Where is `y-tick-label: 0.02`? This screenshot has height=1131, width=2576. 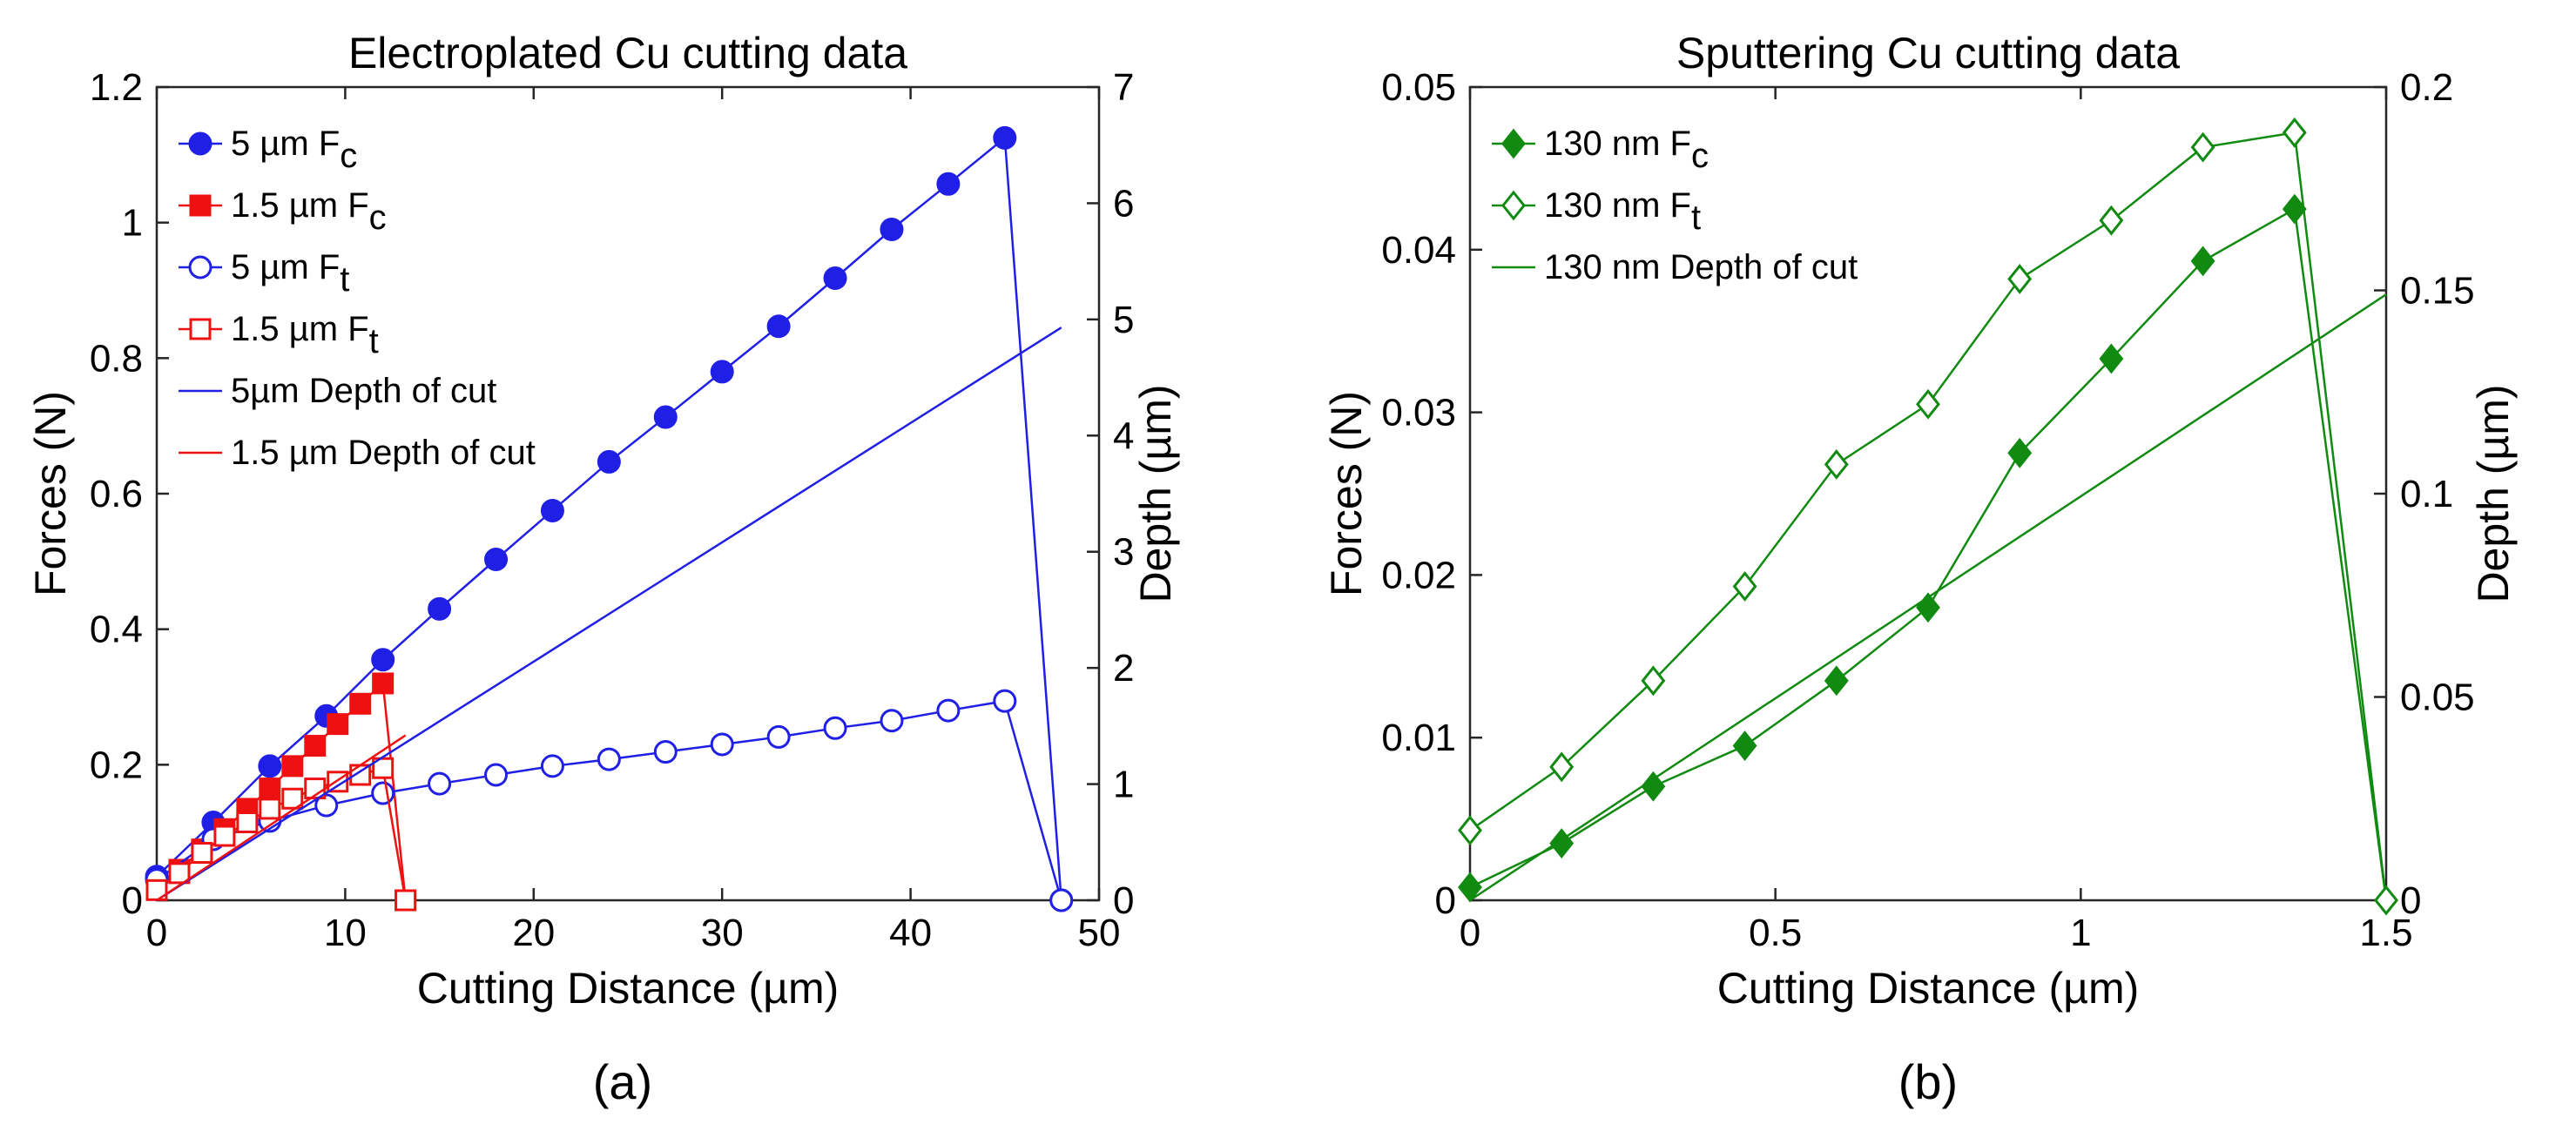 y-tick-label: 0.02 is located at coordinates (1419, 575).